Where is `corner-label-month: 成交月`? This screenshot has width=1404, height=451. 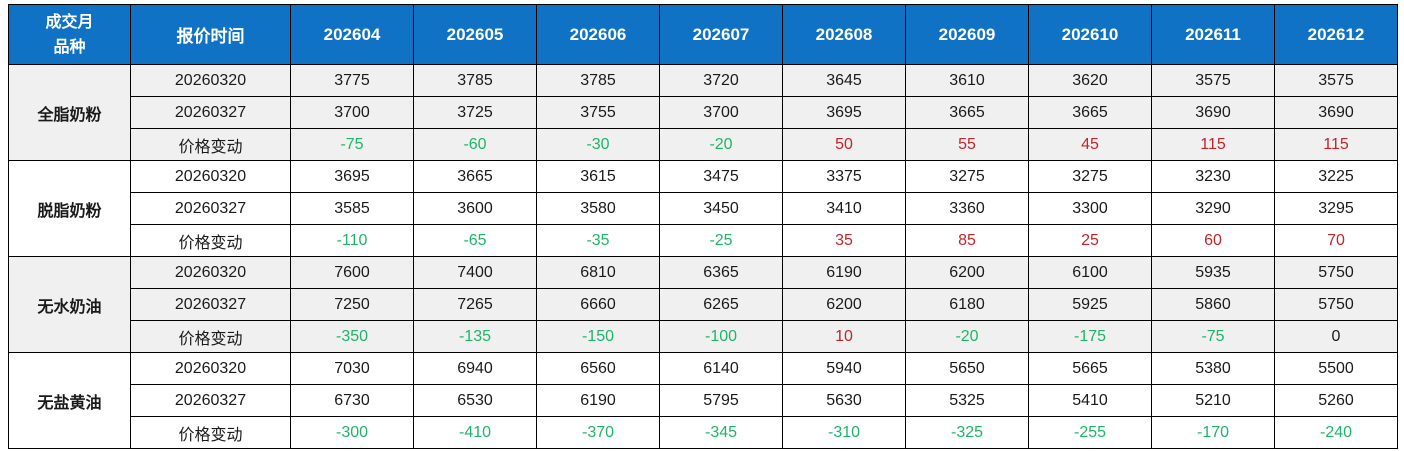
corner-label-month: 成交月 is located at coordinates (69, 22).